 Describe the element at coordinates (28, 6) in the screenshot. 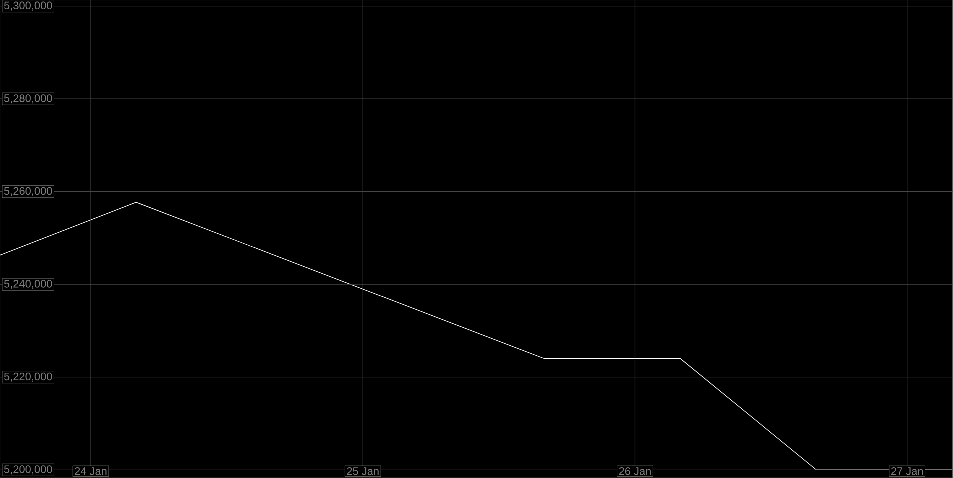

I see `y-tick-label: 5,300,000` at that location.